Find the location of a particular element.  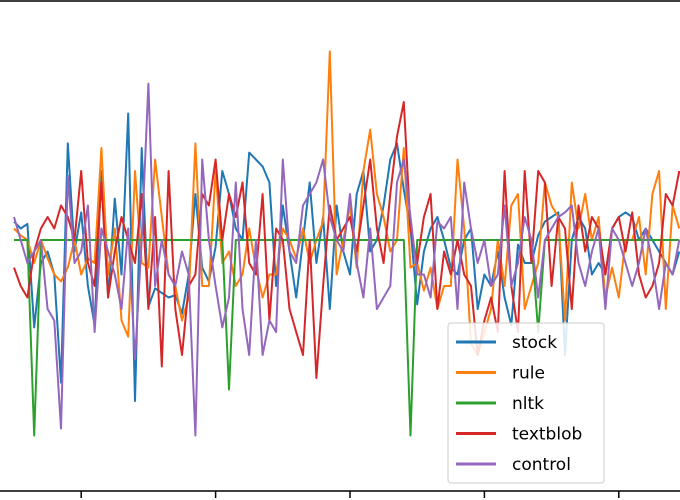

x-ticks is located at coordinates (350, 494).